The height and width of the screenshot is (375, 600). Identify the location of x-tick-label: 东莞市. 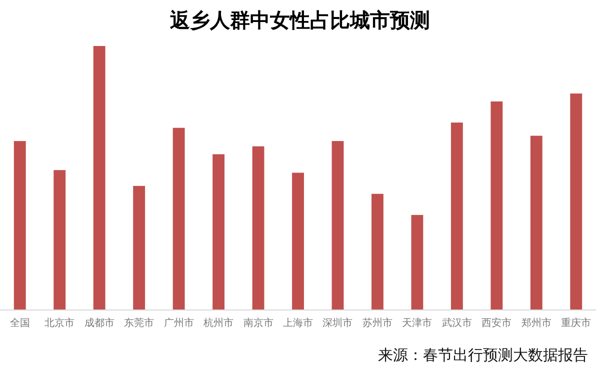
(139, 323).